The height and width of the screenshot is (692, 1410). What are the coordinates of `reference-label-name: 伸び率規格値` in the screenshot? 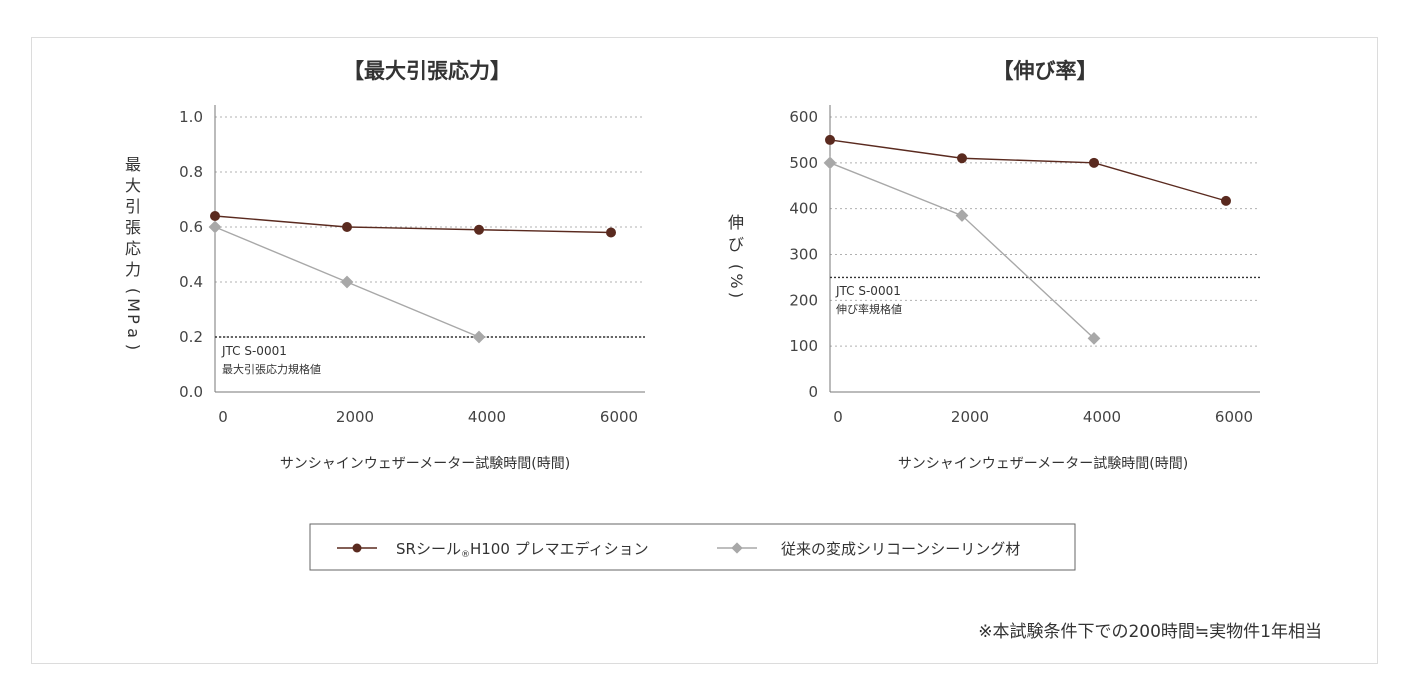 It's located at (869, 309).